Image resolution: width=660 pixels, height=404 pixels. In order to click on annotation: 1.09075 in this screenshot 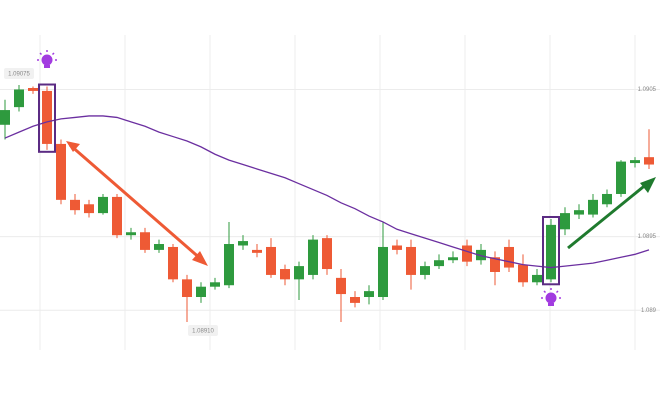, I will do `click(19, 75)`.